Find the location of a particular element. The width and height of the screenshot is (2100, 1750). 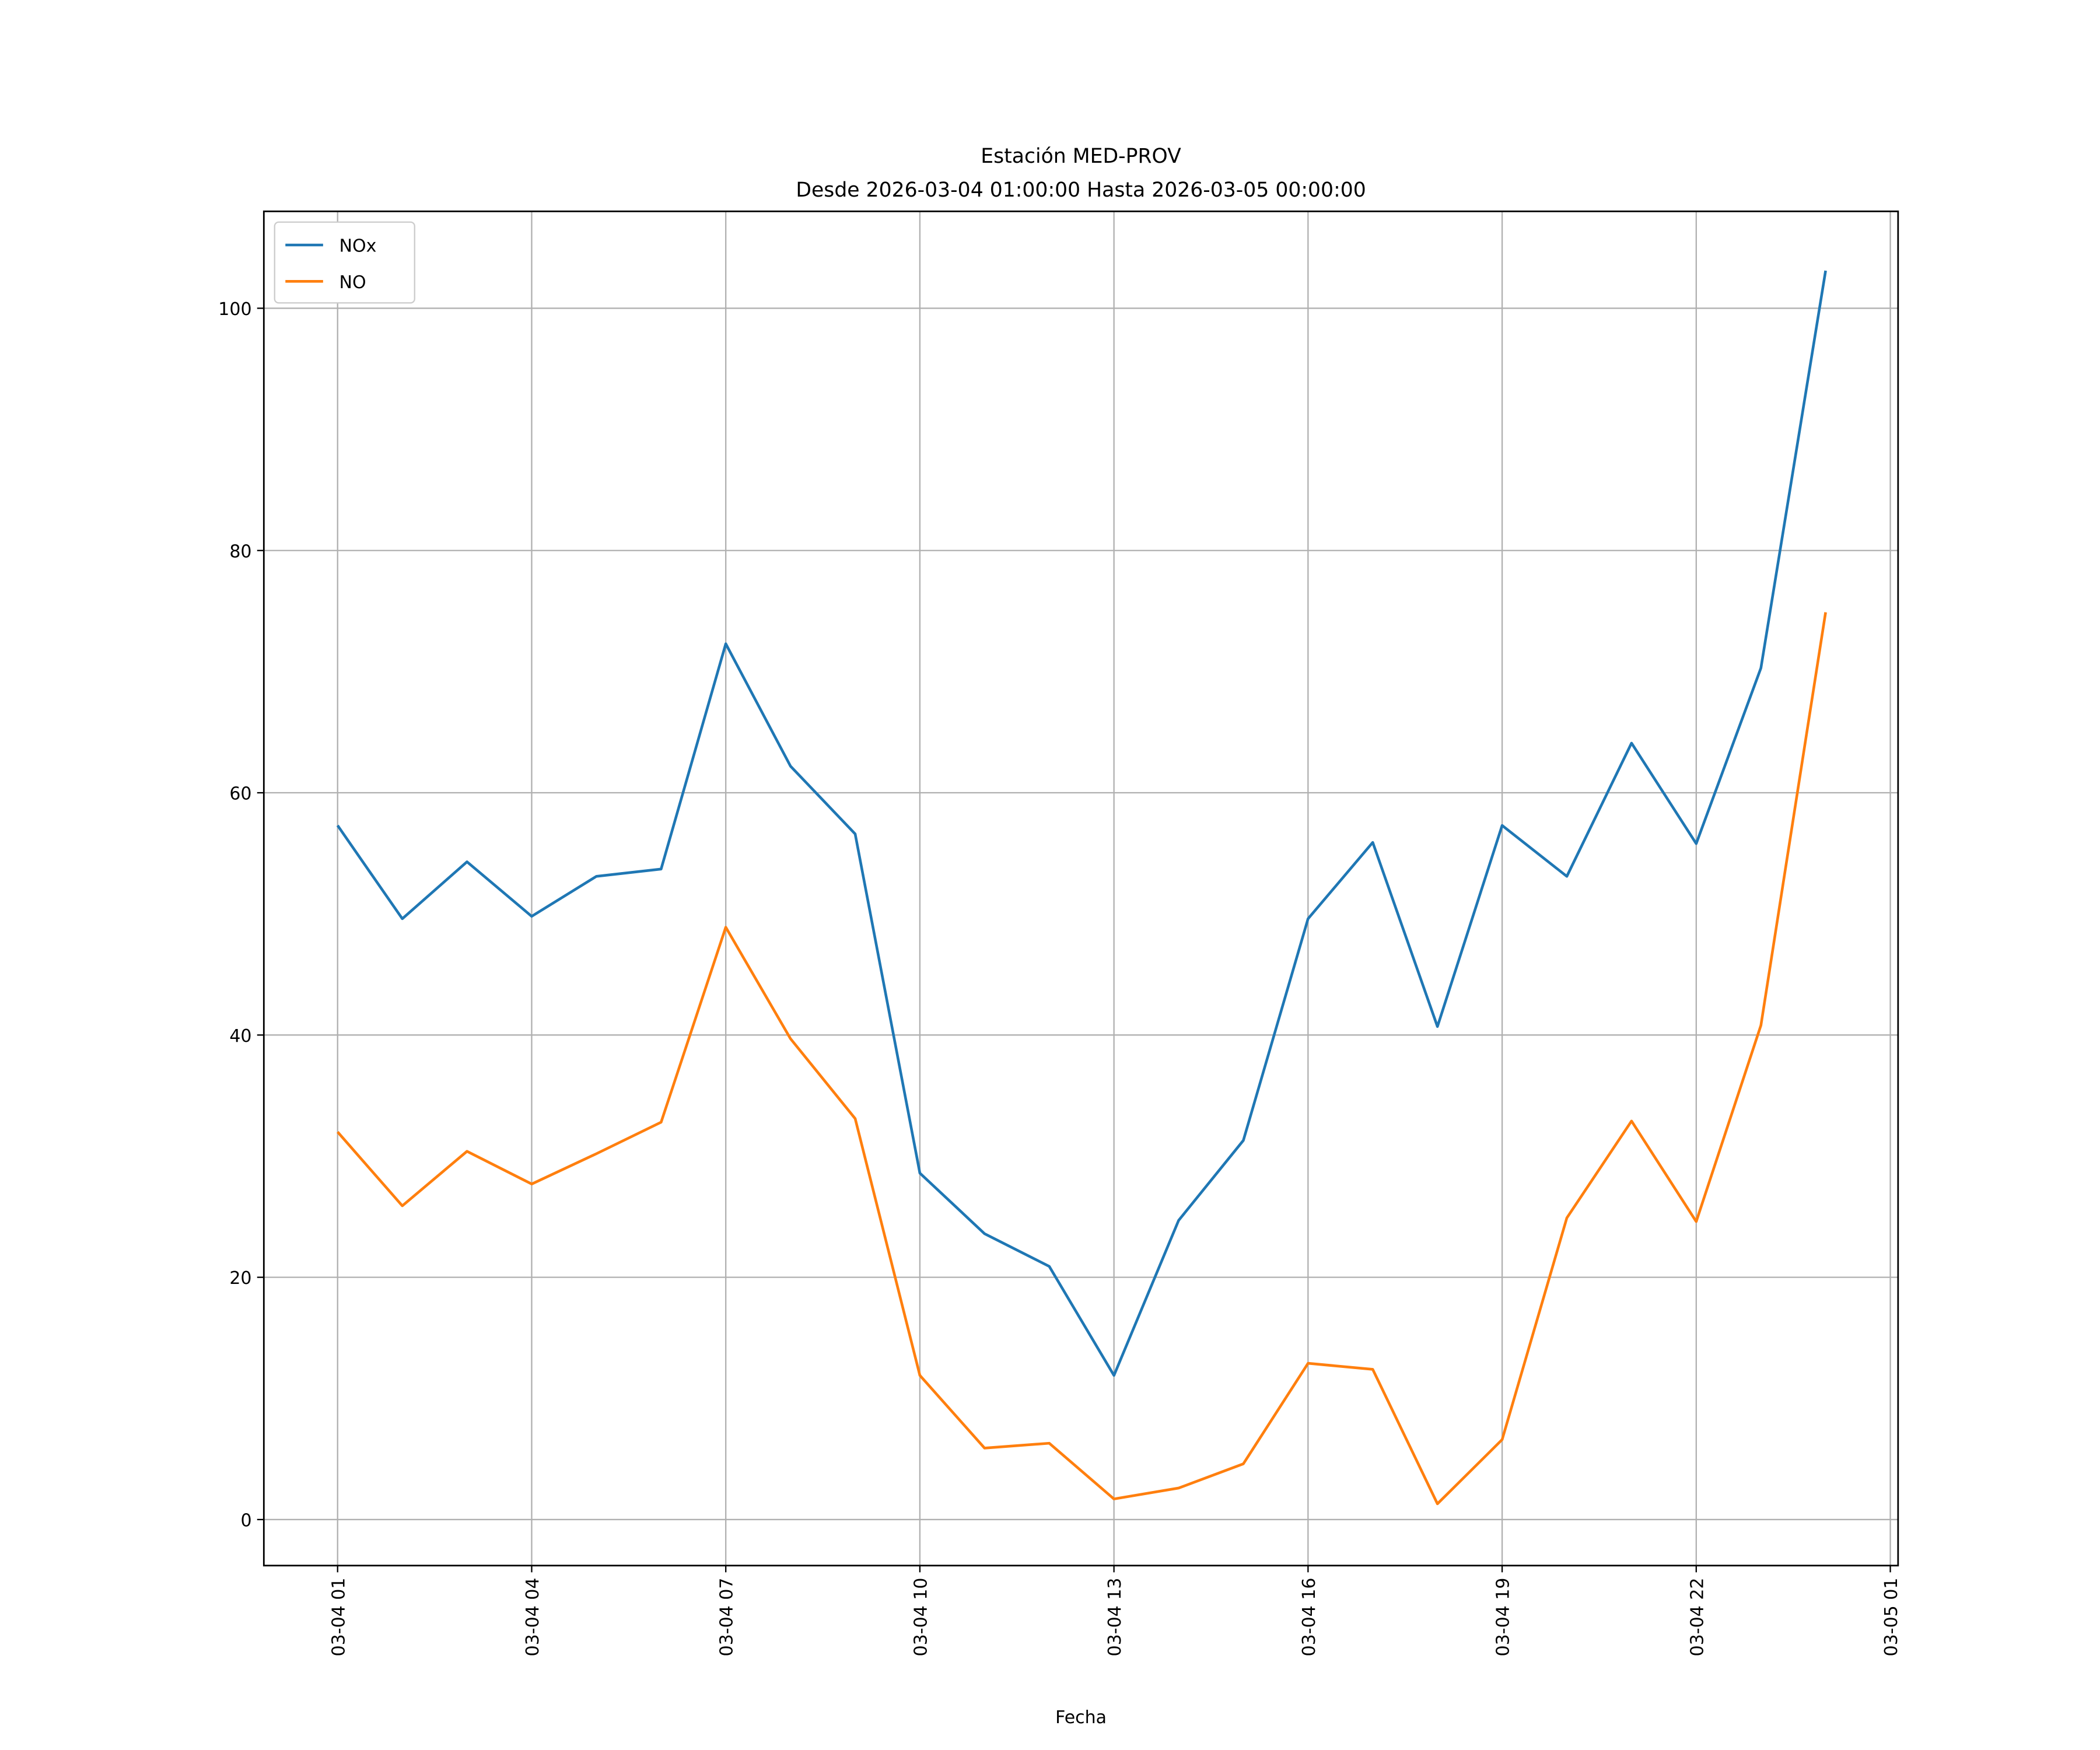

legend-label-no: NO is located at coordinates (353, 282).